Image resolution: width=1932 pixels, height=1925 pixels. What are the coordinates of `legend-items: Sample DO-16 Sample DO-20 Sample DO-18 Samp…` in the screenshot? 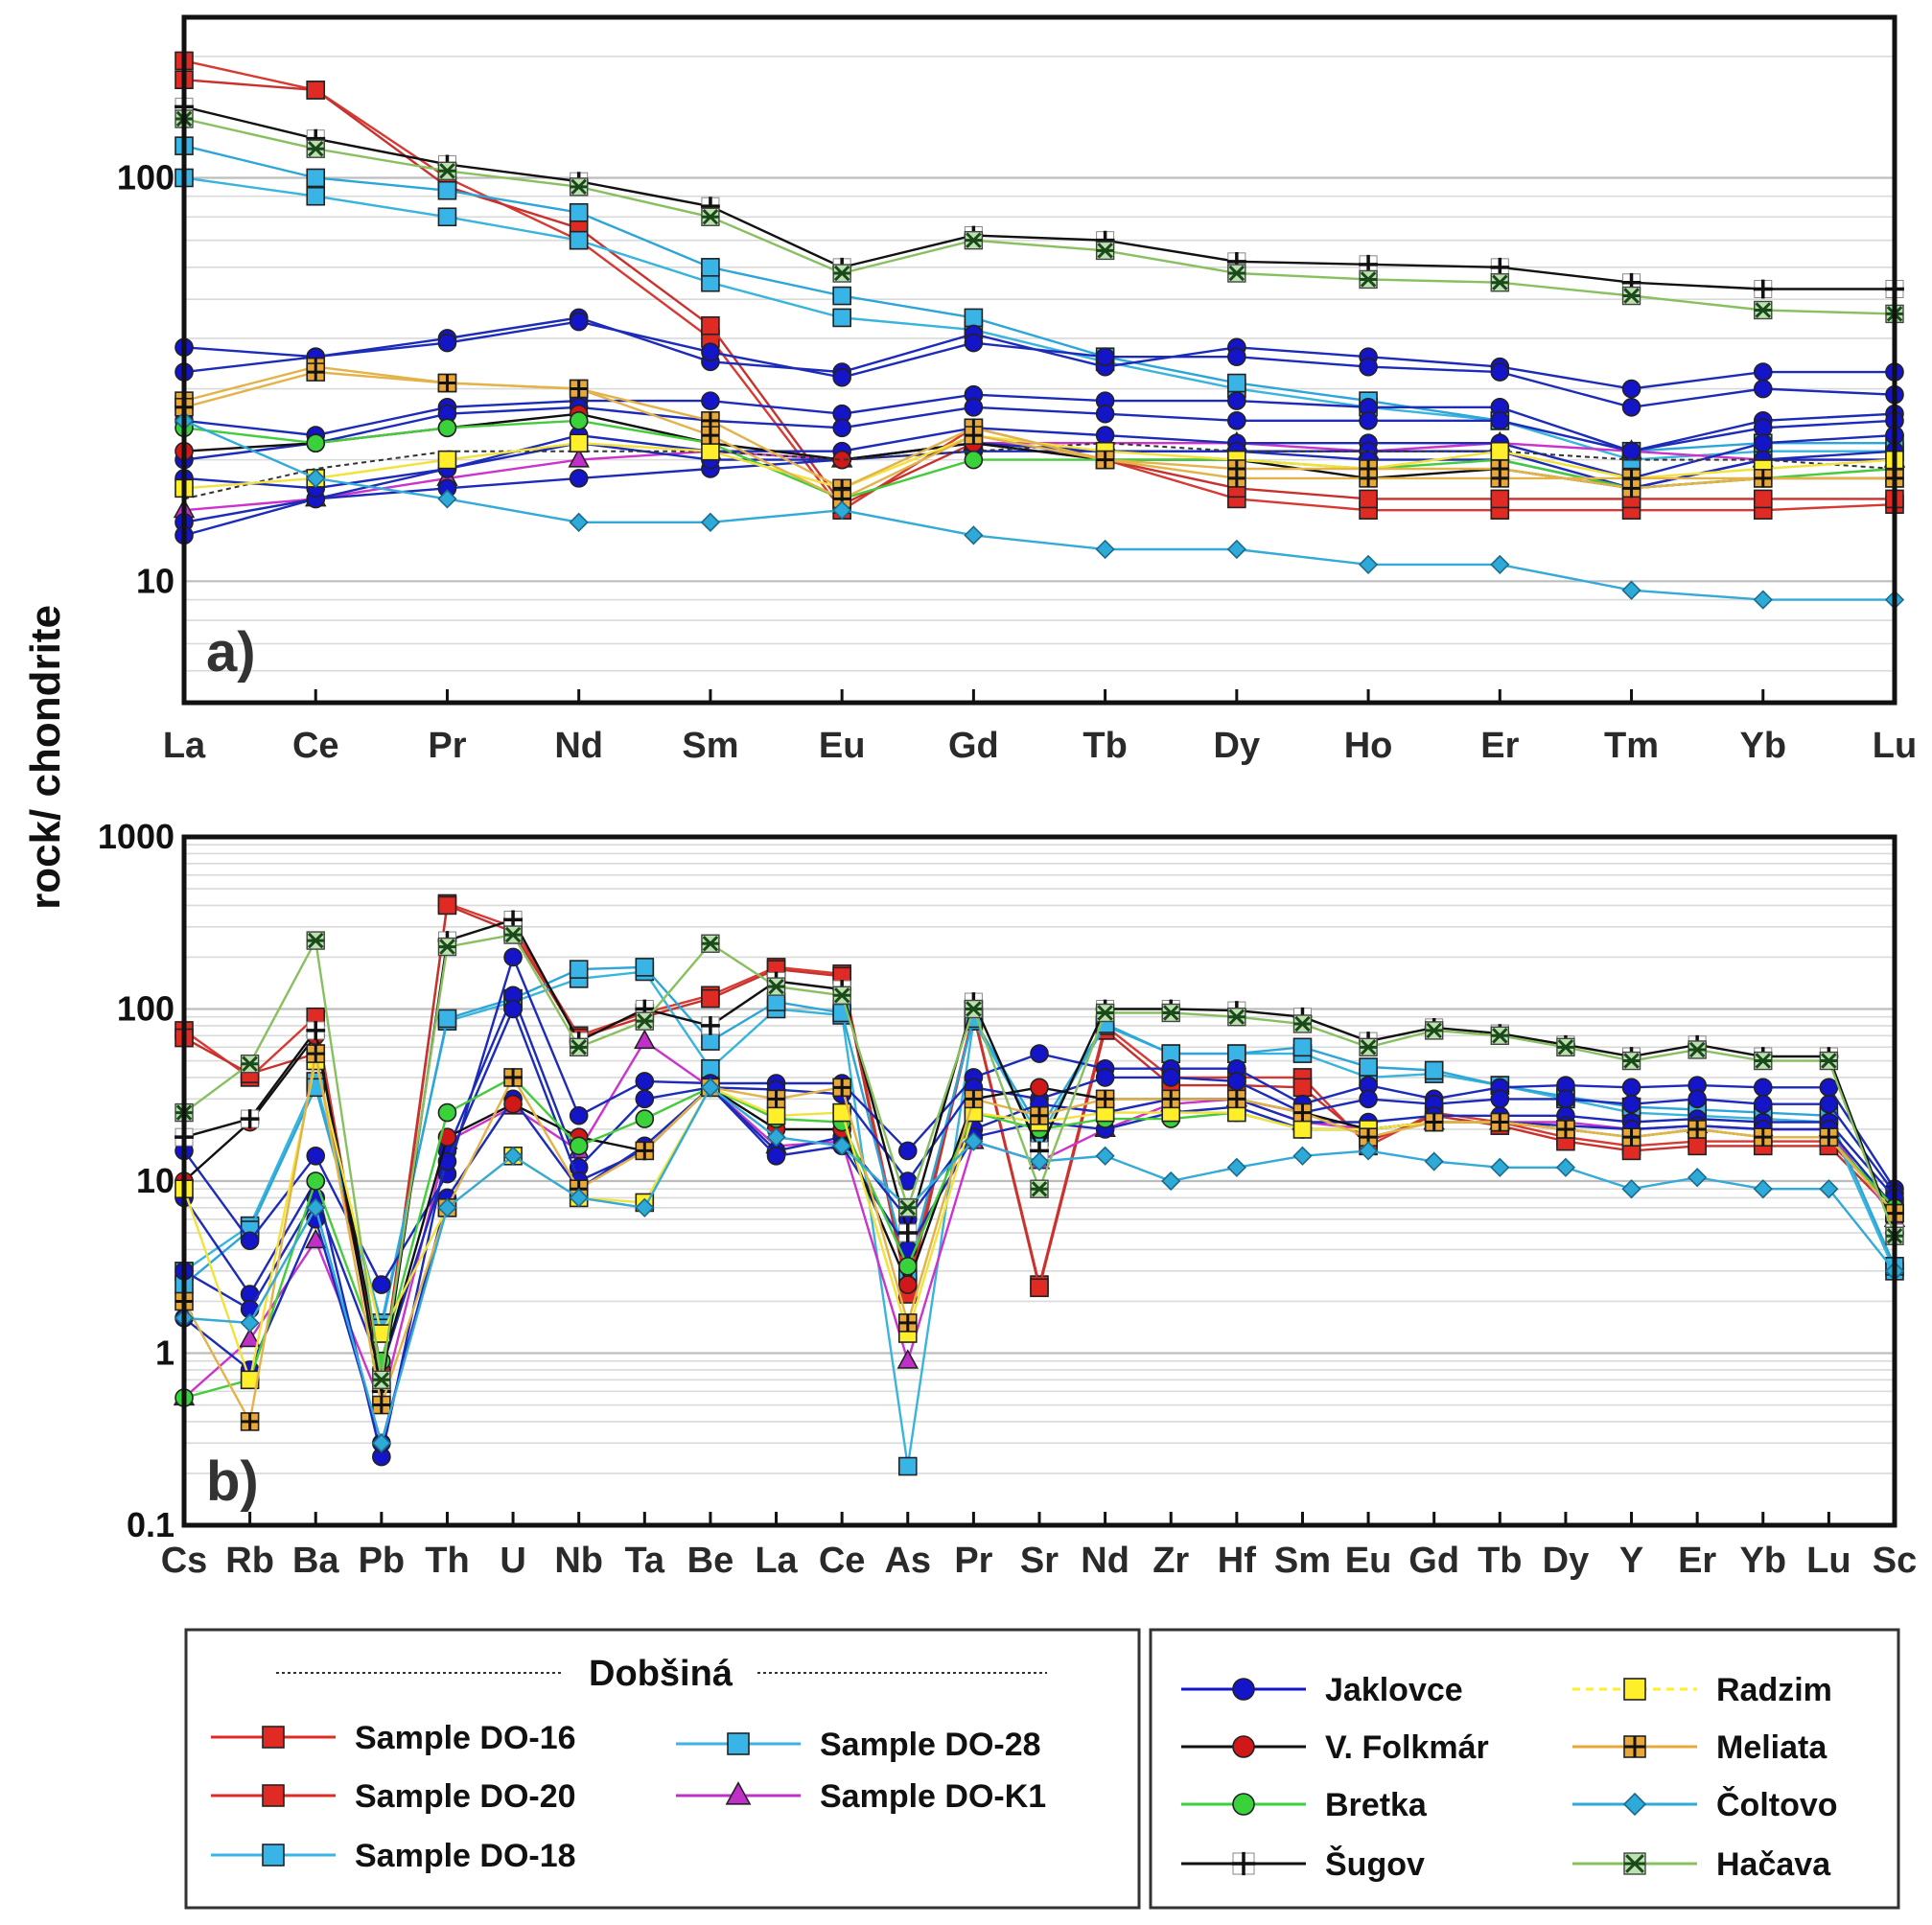 It's located at (1024, 1778).